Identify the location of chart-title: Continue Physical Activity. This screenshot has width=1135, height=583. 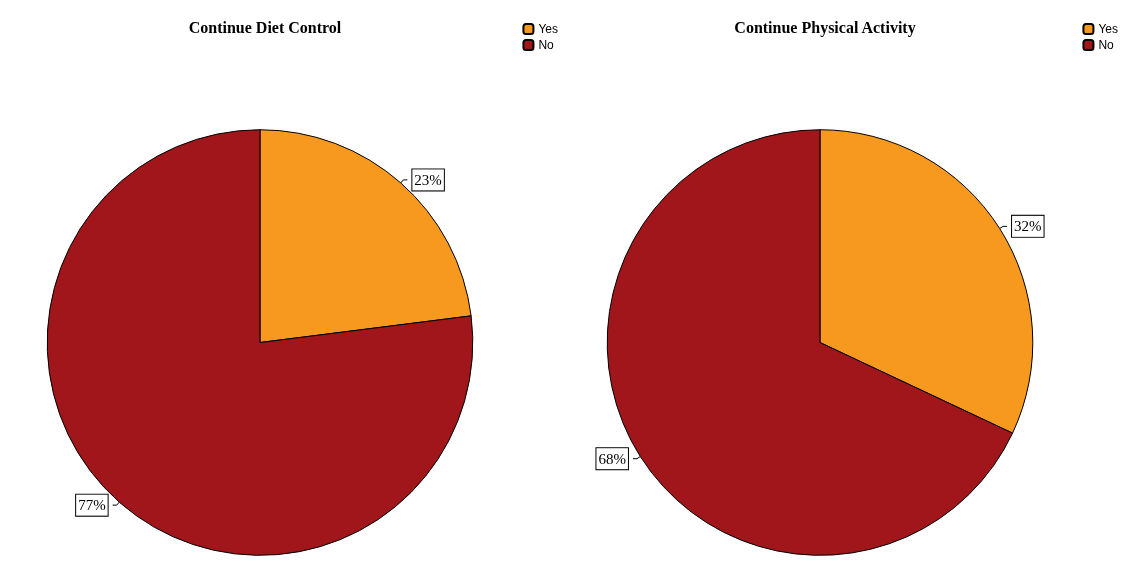
(825, 27).